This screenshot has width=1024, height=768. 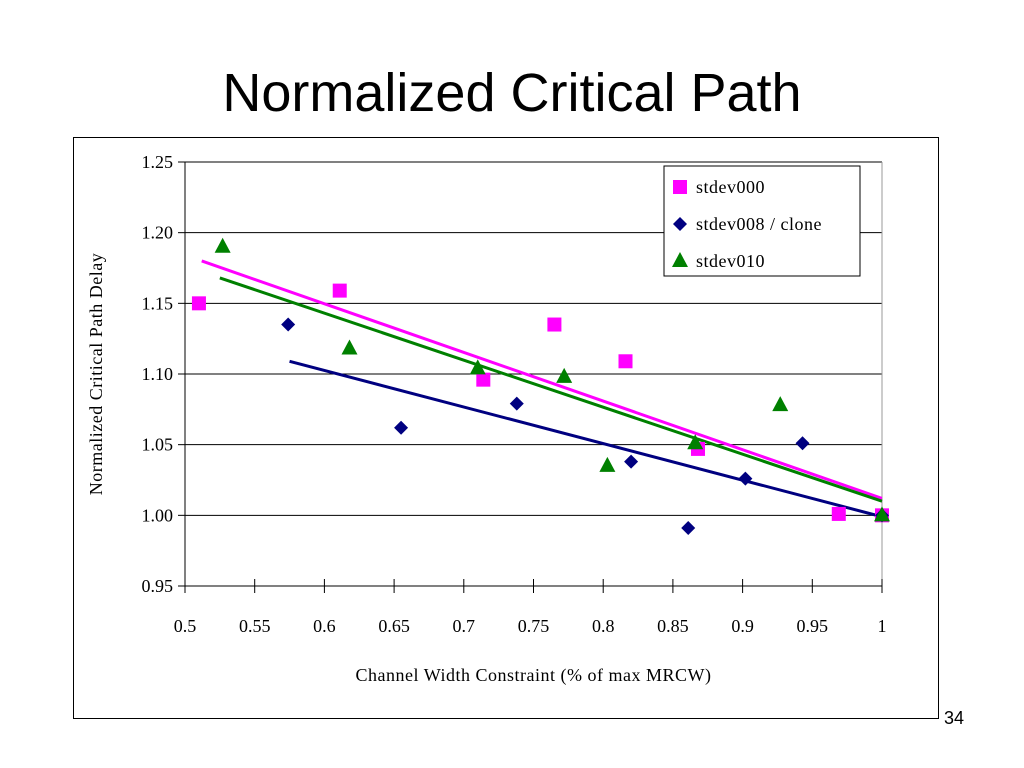 What do you see at coordinates (953, 718) in the screenshot?
I see `slide-number: 34` at bounding box center [953, 718].